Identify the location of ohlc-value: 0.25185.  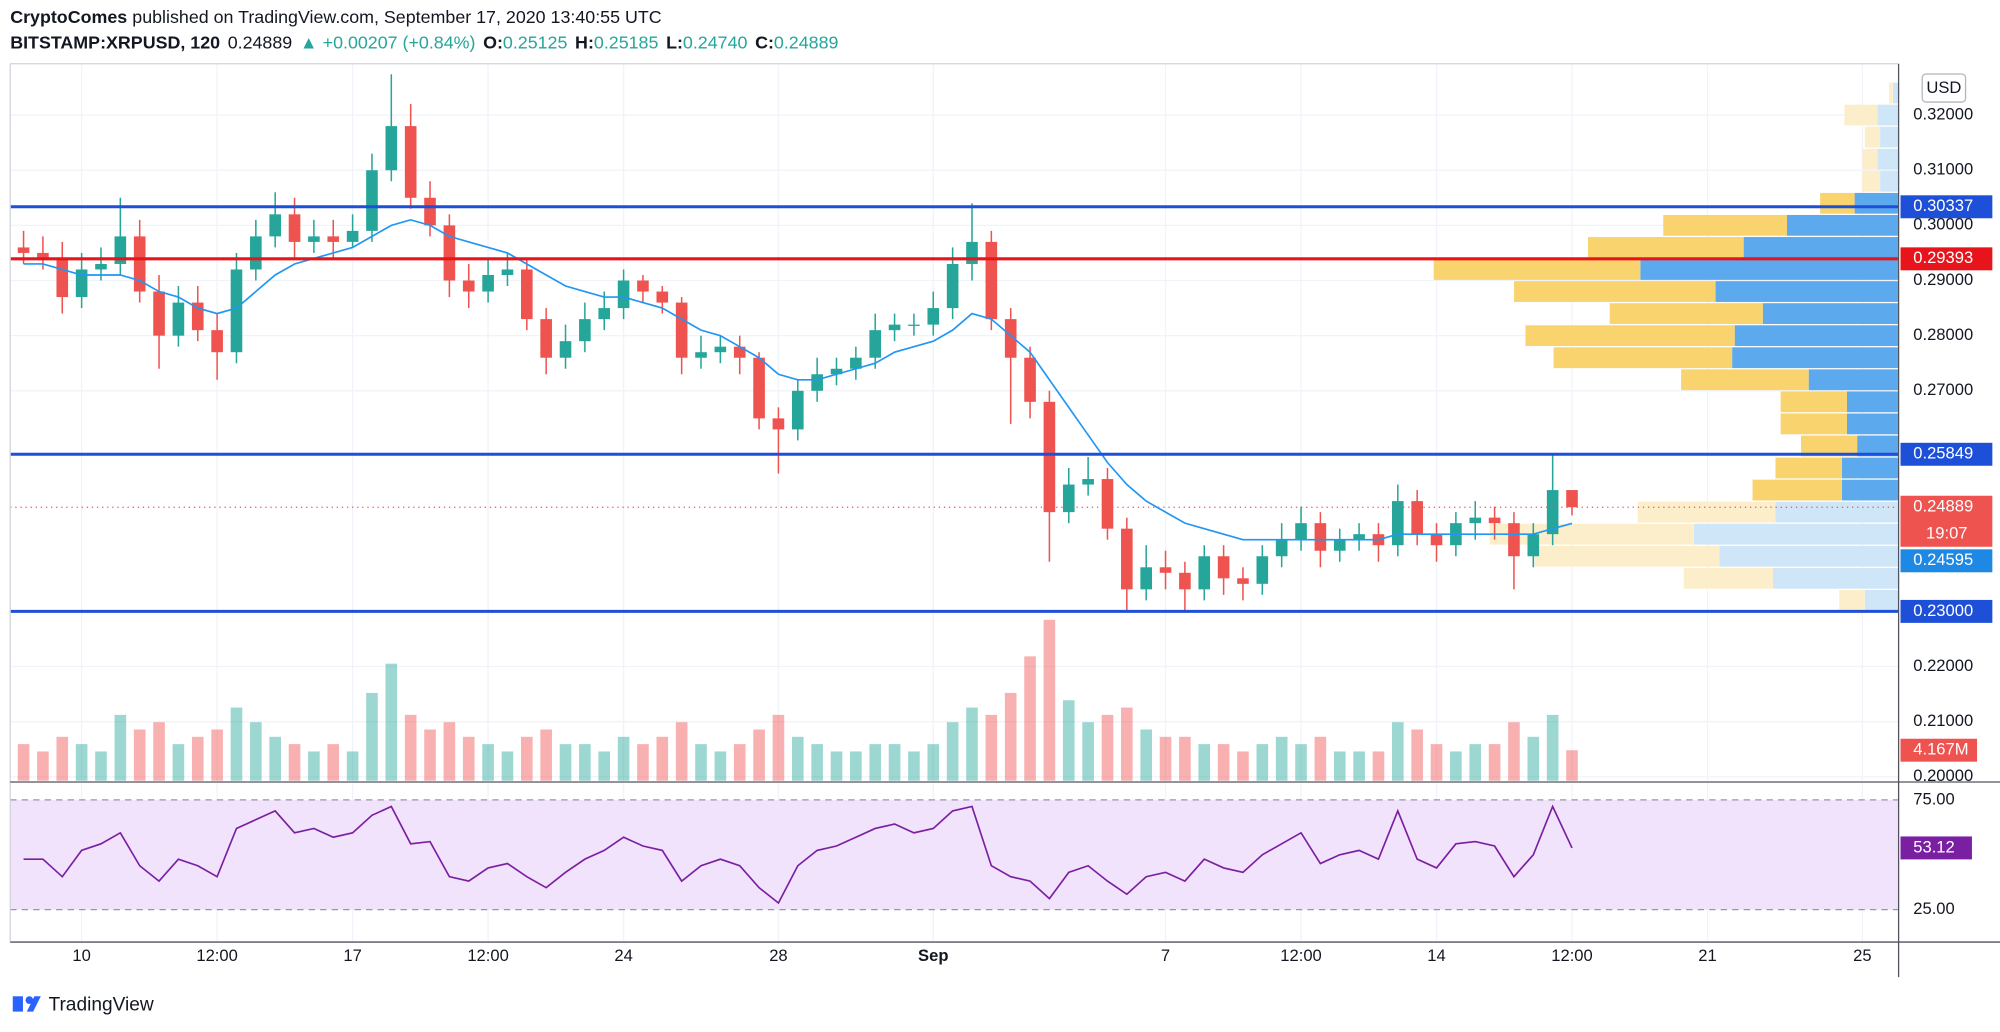
(626, 42).